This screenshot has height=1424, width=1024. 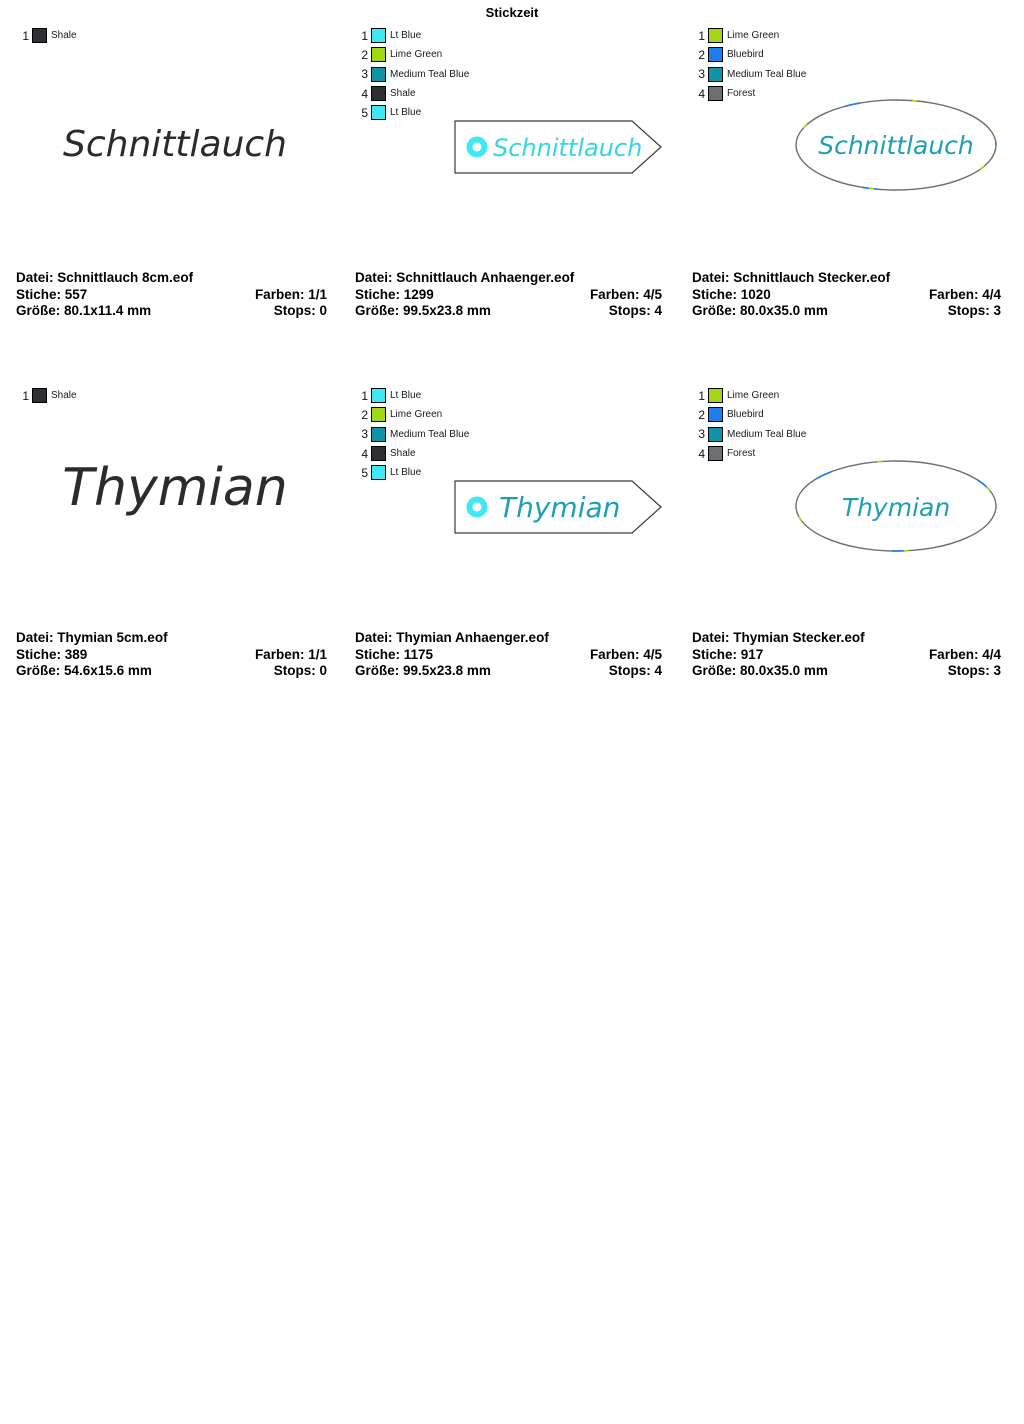 I want to click on design-preview-oval: Thymian, so click(x=896, y=506).